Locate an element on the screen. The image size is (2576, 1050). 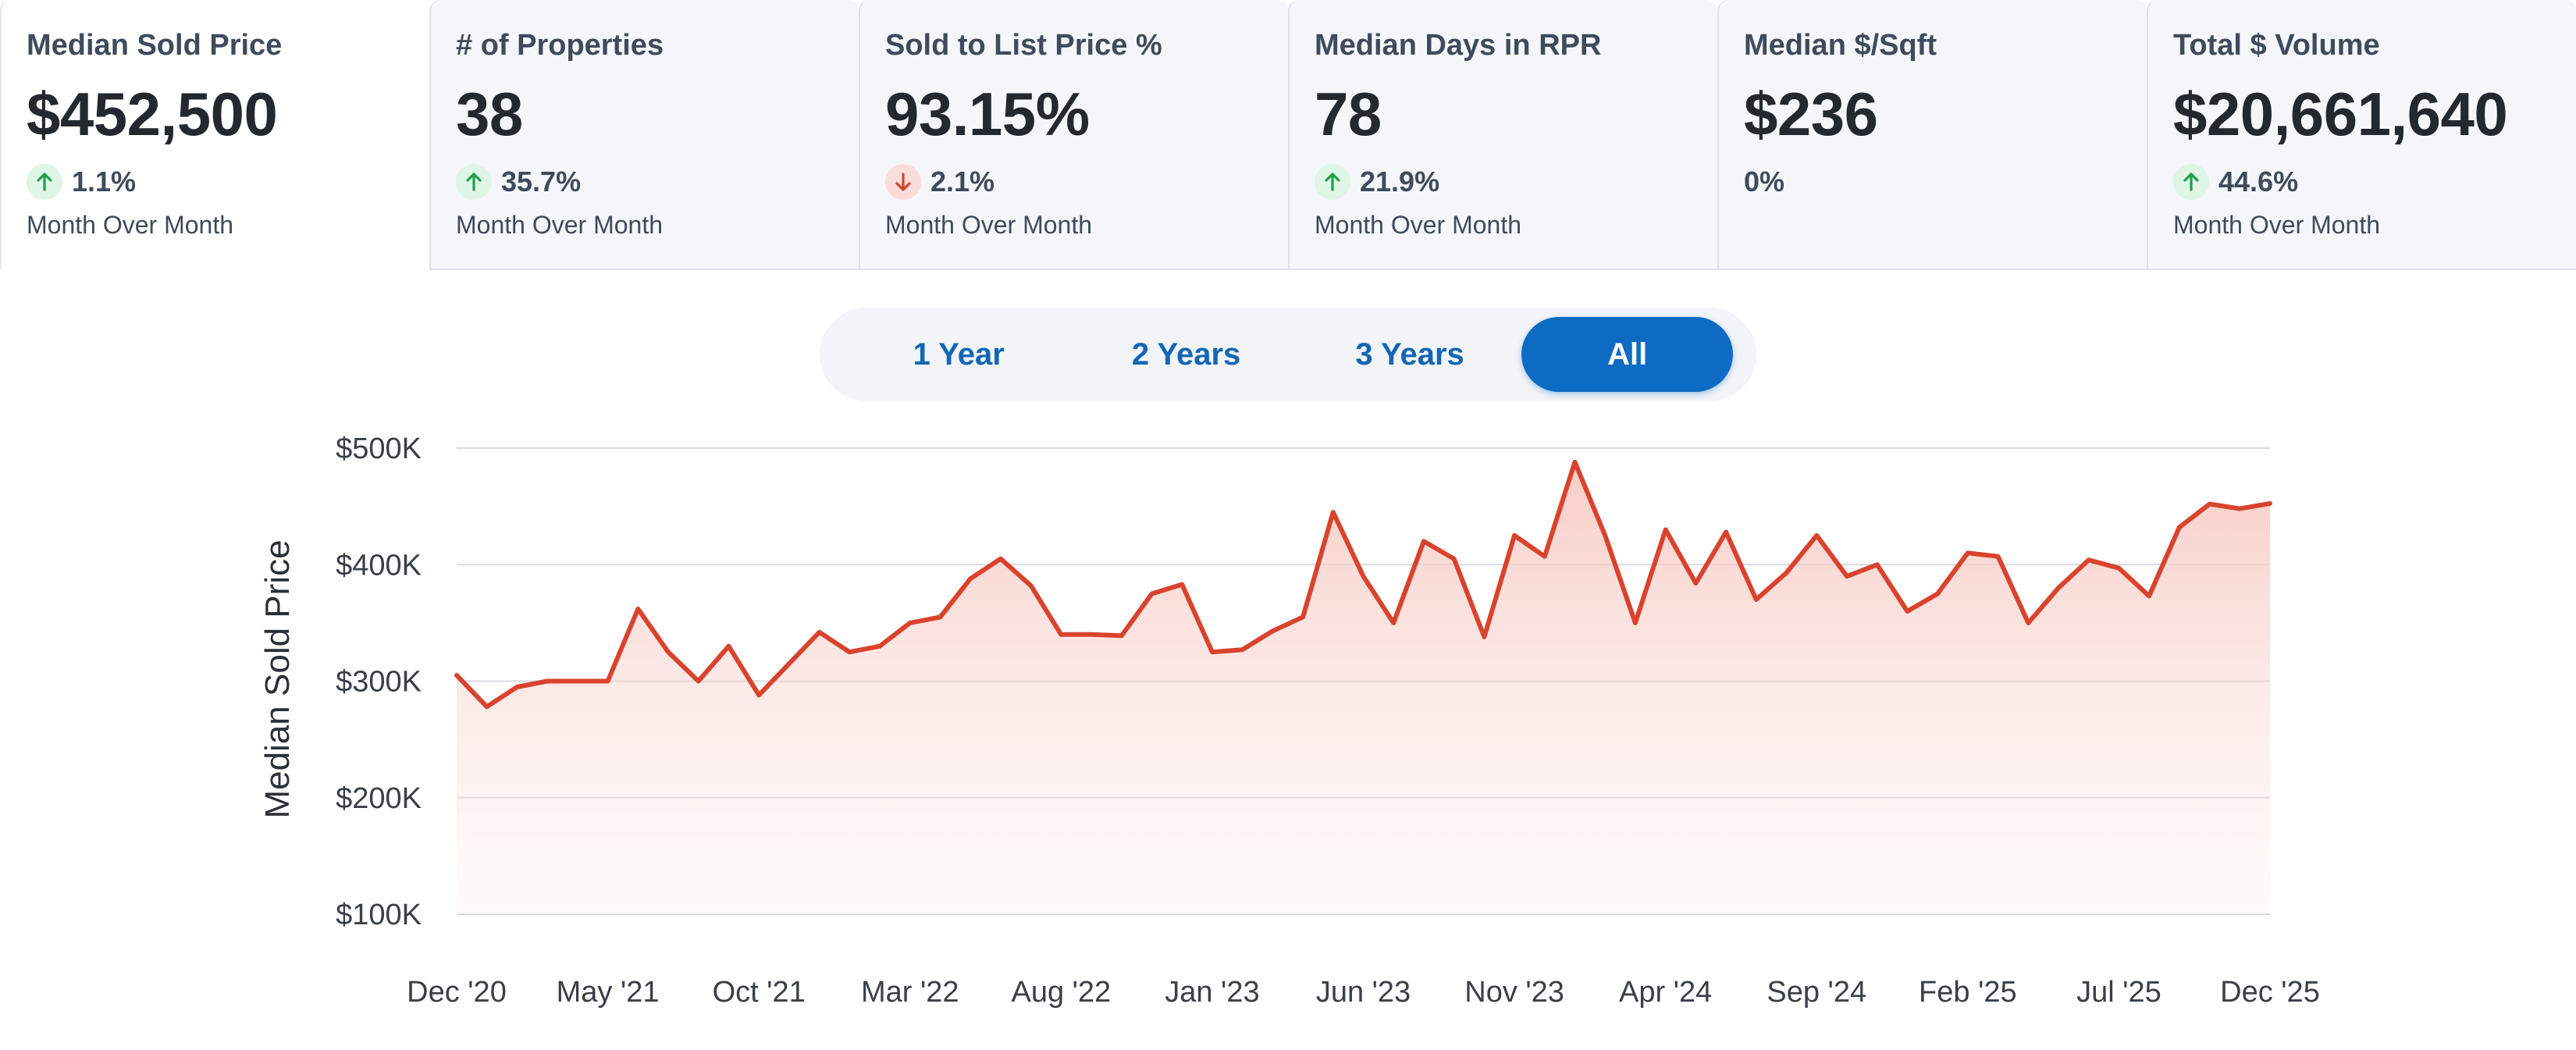
stat-title: Median $/Sqft is located at coordinates (1840, 45).